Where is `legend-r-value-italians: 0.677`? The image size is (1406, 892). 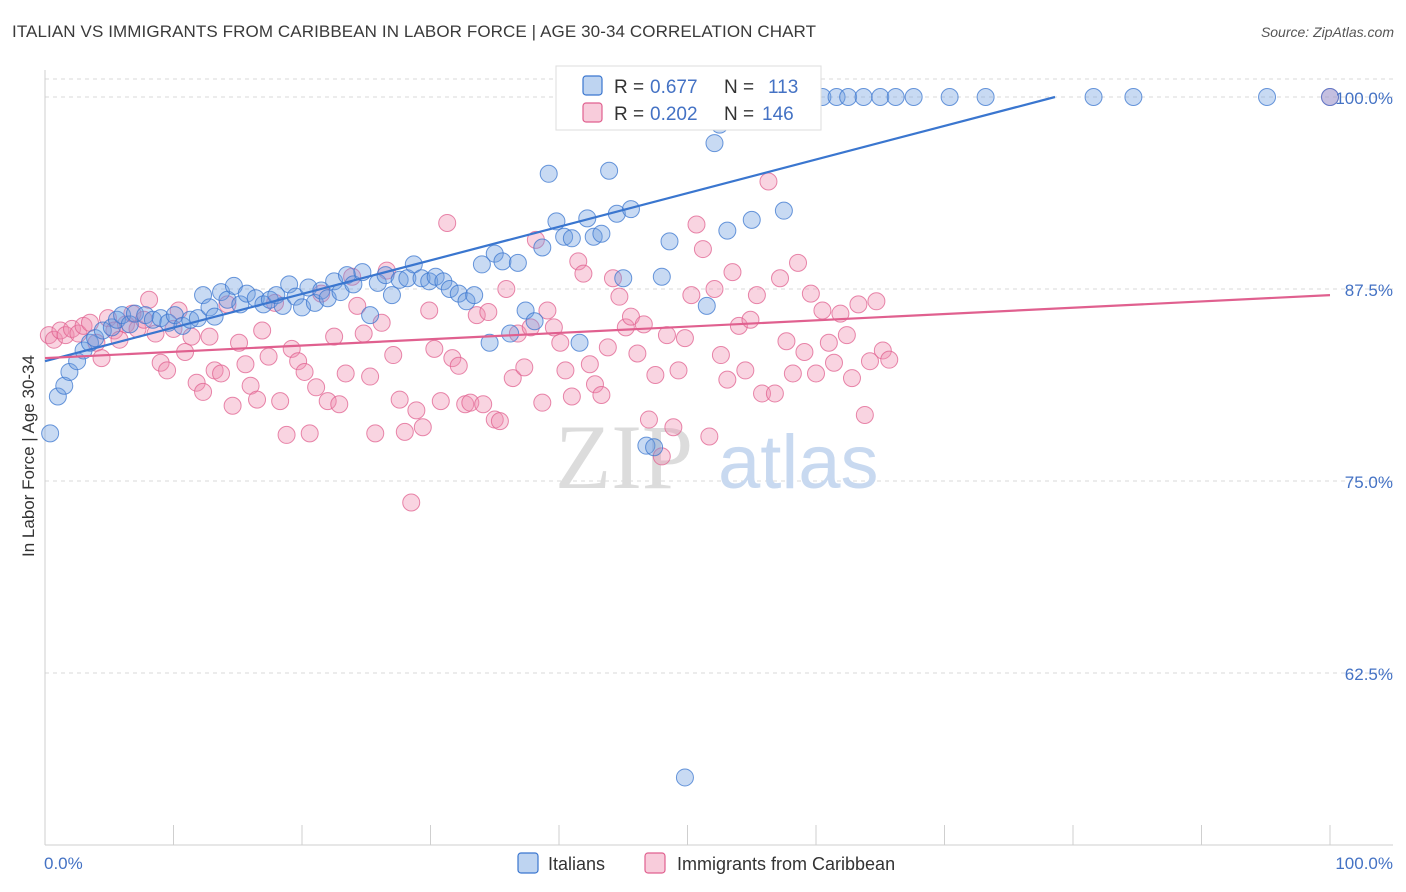
legend-r-value-italians: 0.677 is located at coordinates (674, 87).